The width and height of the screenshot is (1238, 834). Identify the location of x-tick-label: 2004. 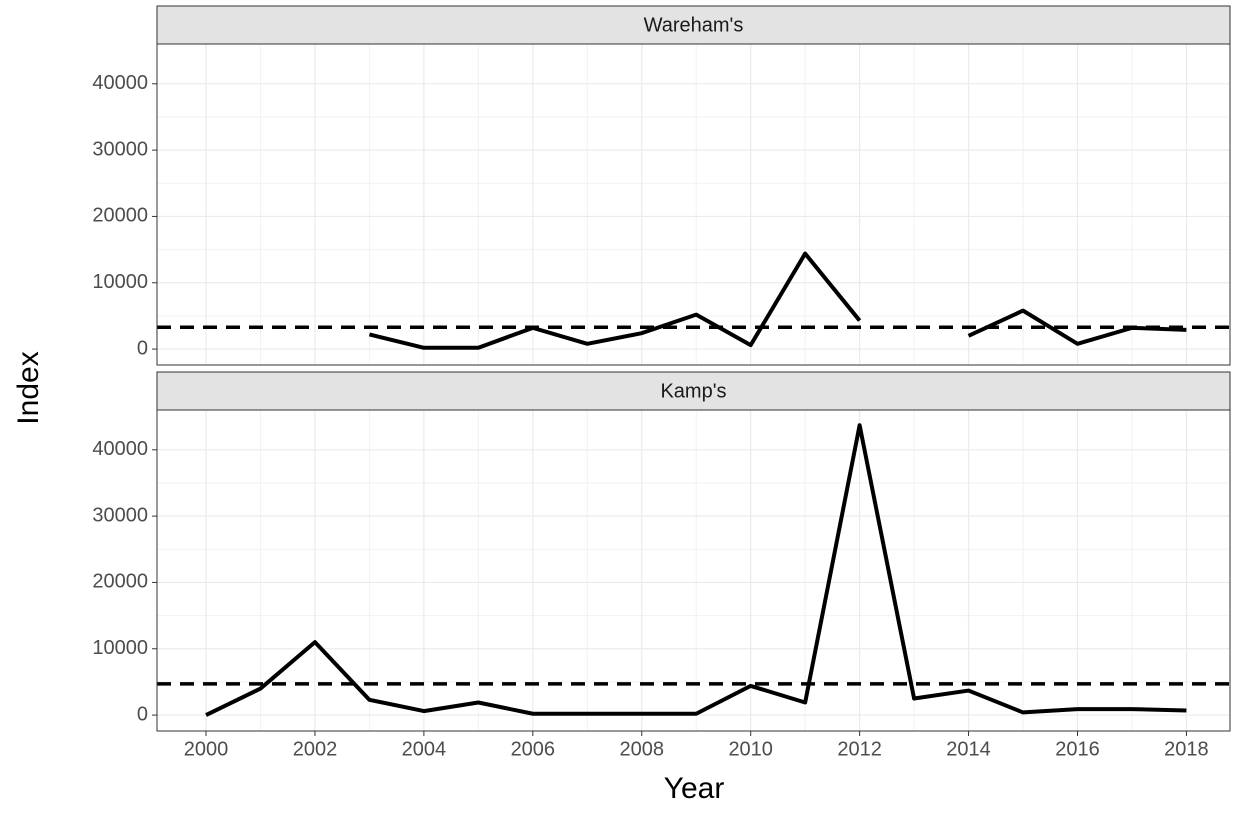
(424, 749).